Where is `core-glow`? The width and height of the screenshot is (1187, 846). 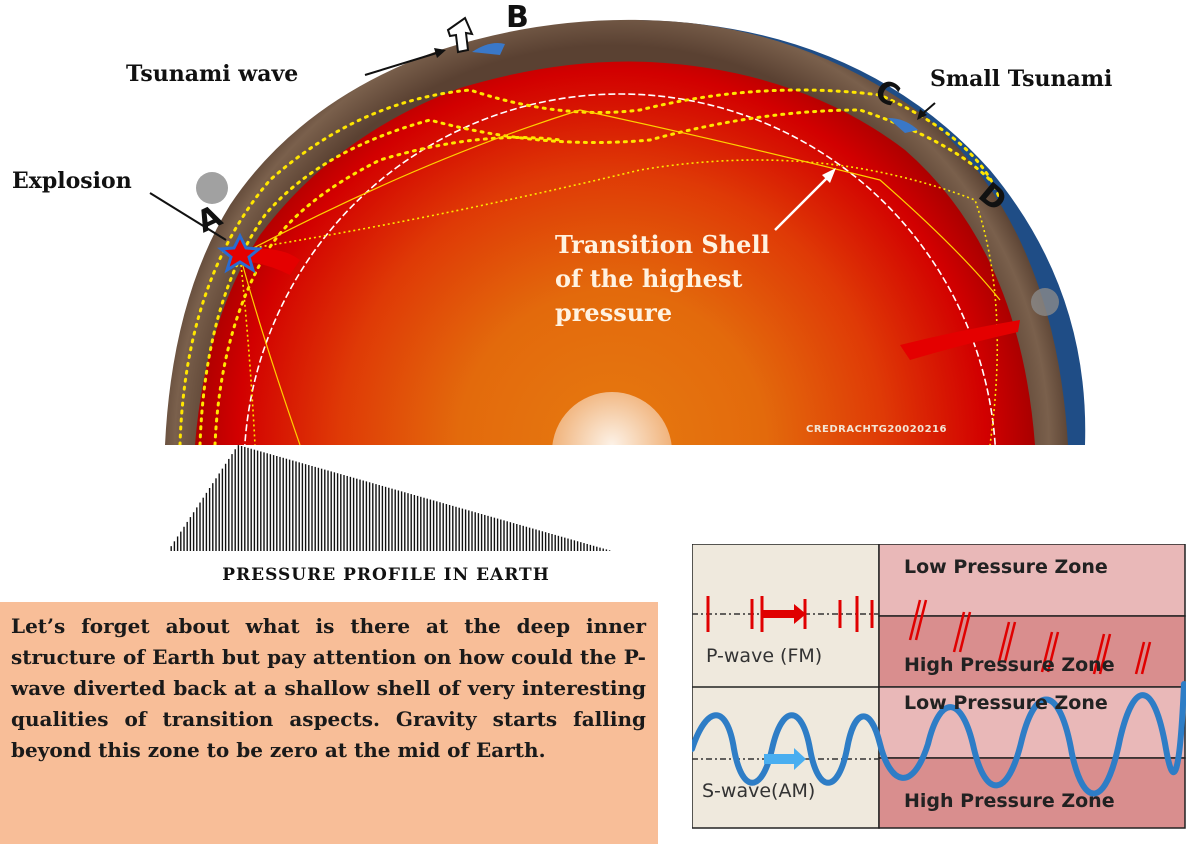 core-glow is located at coordinates (612, 418).